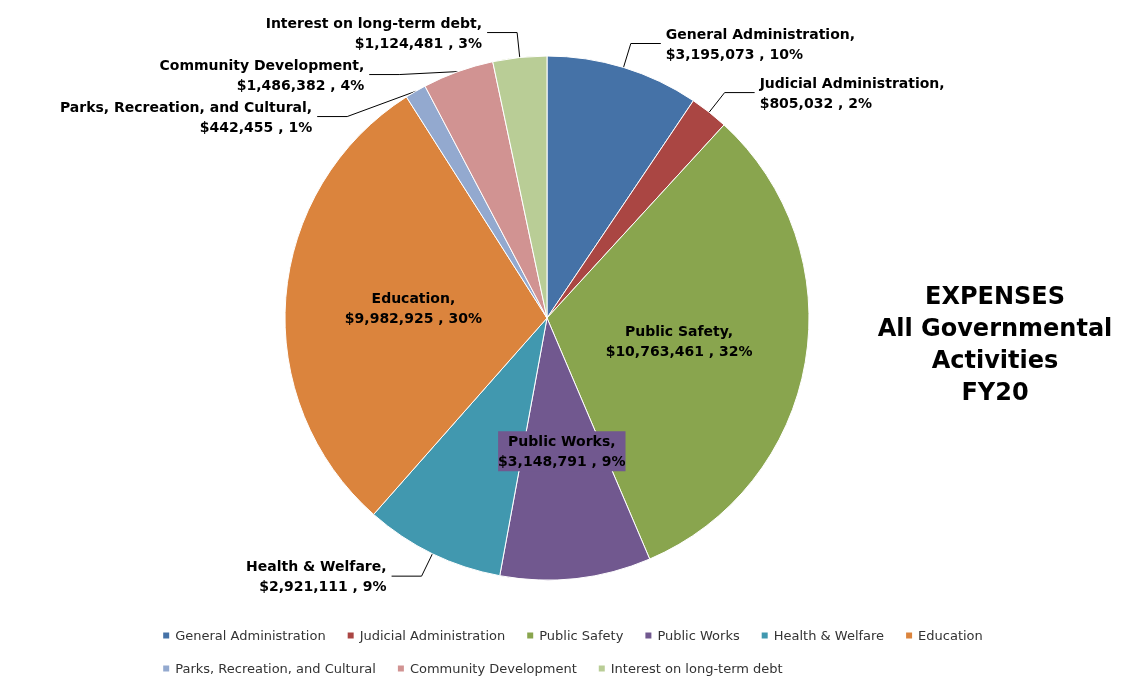 This screenshot has width=1144, height=688. What do you see at coordinates (262, 74) in the screenshot?
I see `data-label: Community Development, $1,486,382 , 4%` at bounding box center [262, 74].